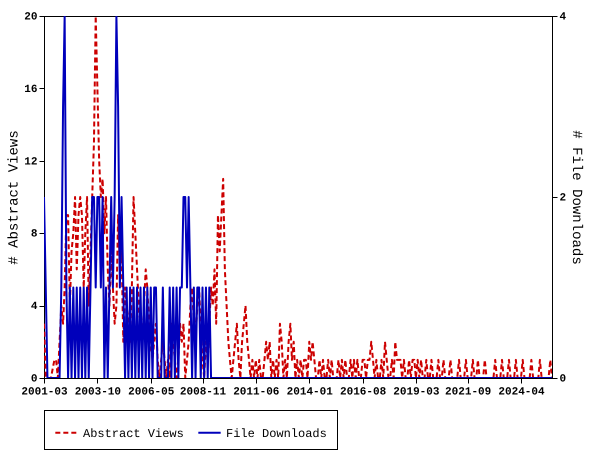 The image size is (600, 450). I want to click on x-tick-label: 2016-08, so click(363, 392).